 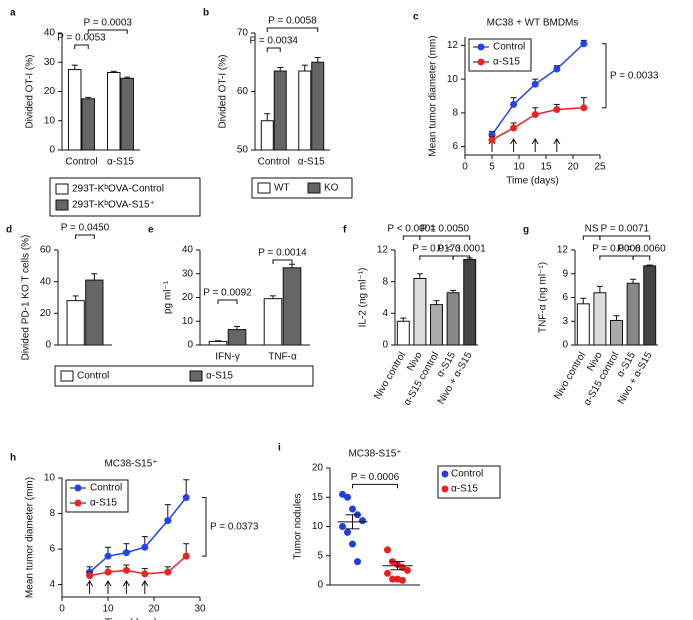 What do you see at coordinates (565, 273) in the screenshot?
I see `y-tick-label: 9` at bounding box center [565, 273].